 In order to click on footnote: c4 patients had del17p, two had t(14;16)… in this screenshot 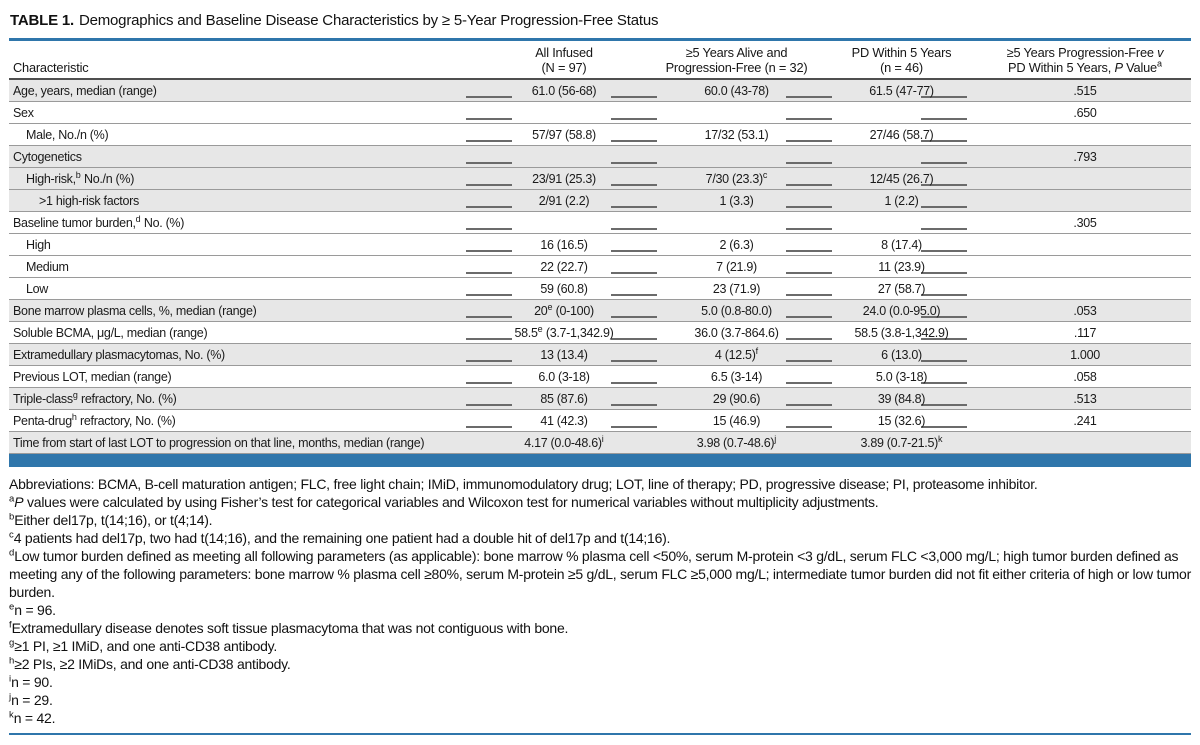, I will do `click(340, 537)`.